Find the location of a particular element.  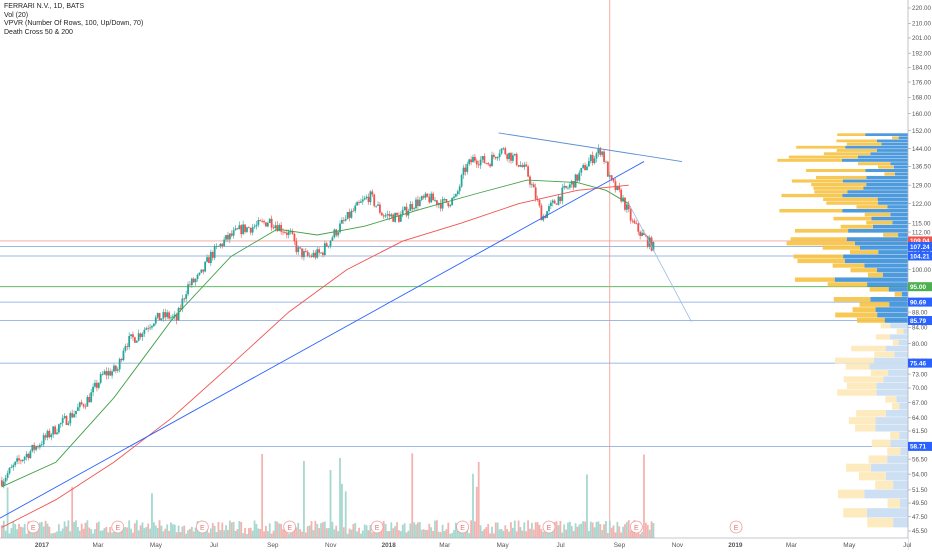

legend-symbol: FERRARI N.V., 1D, BATS is located at coordinates (44, 6).